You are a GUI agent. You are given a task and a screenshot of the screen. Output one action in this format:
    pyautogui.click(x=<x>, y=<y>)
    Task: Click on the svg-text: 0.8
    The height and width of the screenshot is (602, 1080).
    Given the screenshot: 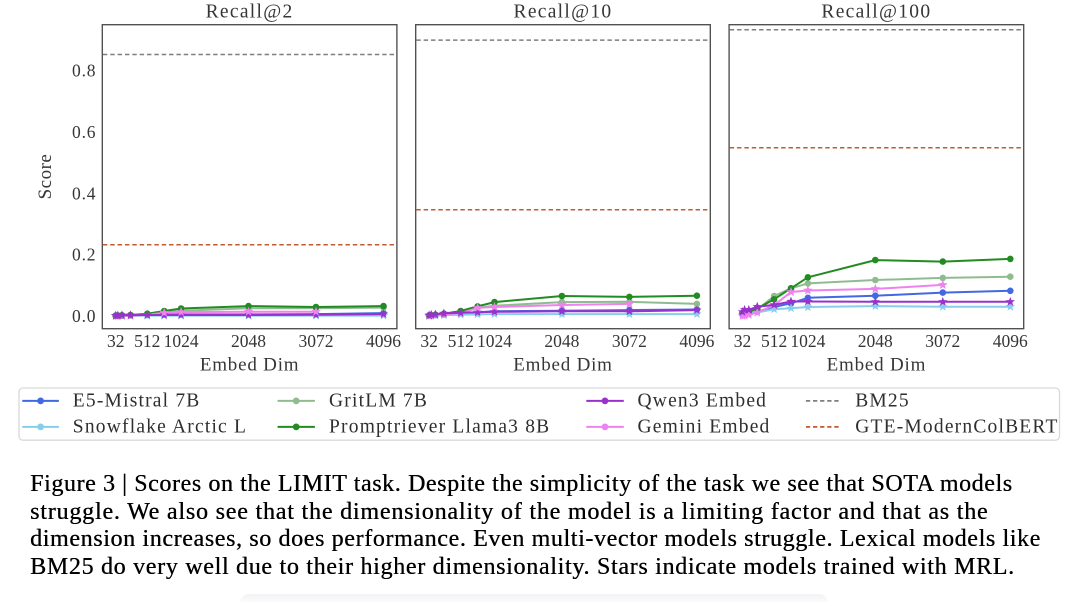 What is the action you would take?
    pyautogui.click(x=84, y=71)
    